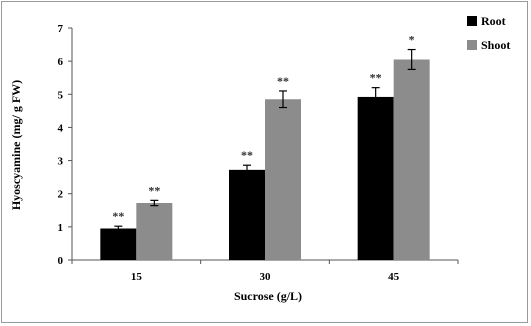  What do you see at coordinates (137, 277) in the screenshot?
I see `x-tick-label: 15` at bounding box center [137, 277].